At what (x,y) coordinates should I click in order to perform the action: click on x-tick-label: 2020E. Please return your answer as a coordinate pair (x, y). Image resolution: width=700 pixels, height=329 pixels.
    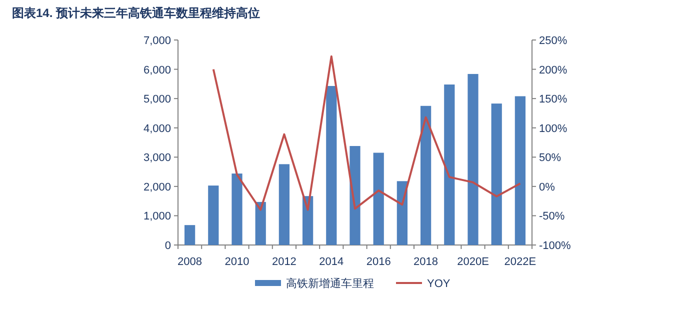
    Looking at the image, I should click on (473, 262).